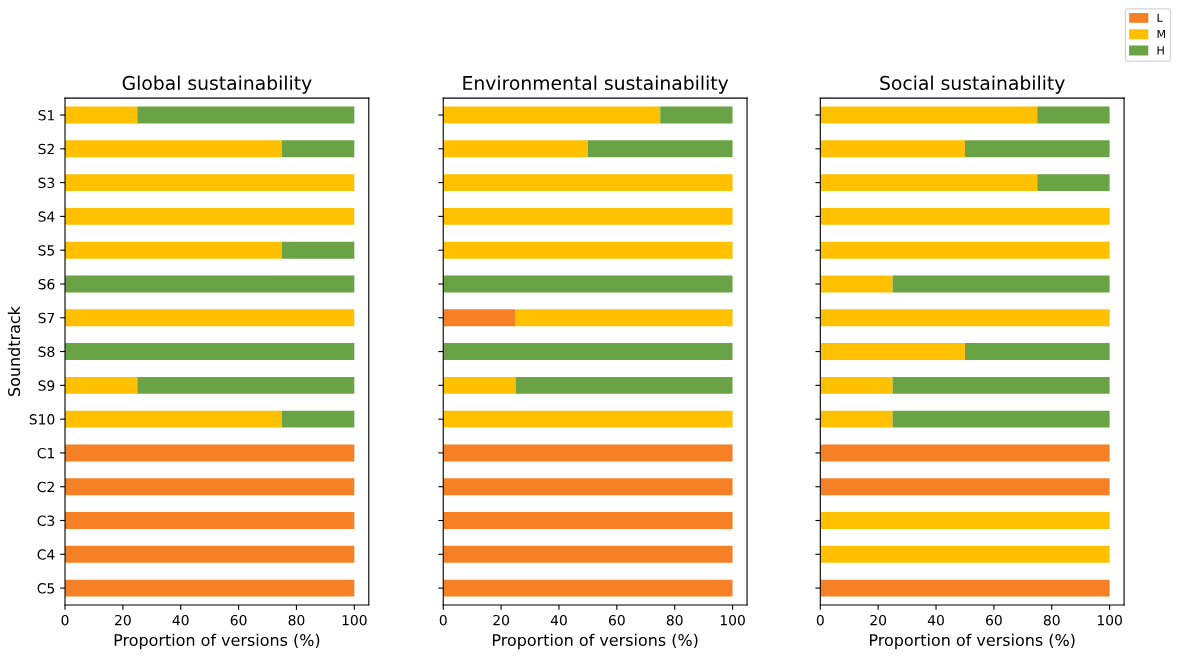  I want to click on y-tick-label: S9, so click(46, 385).